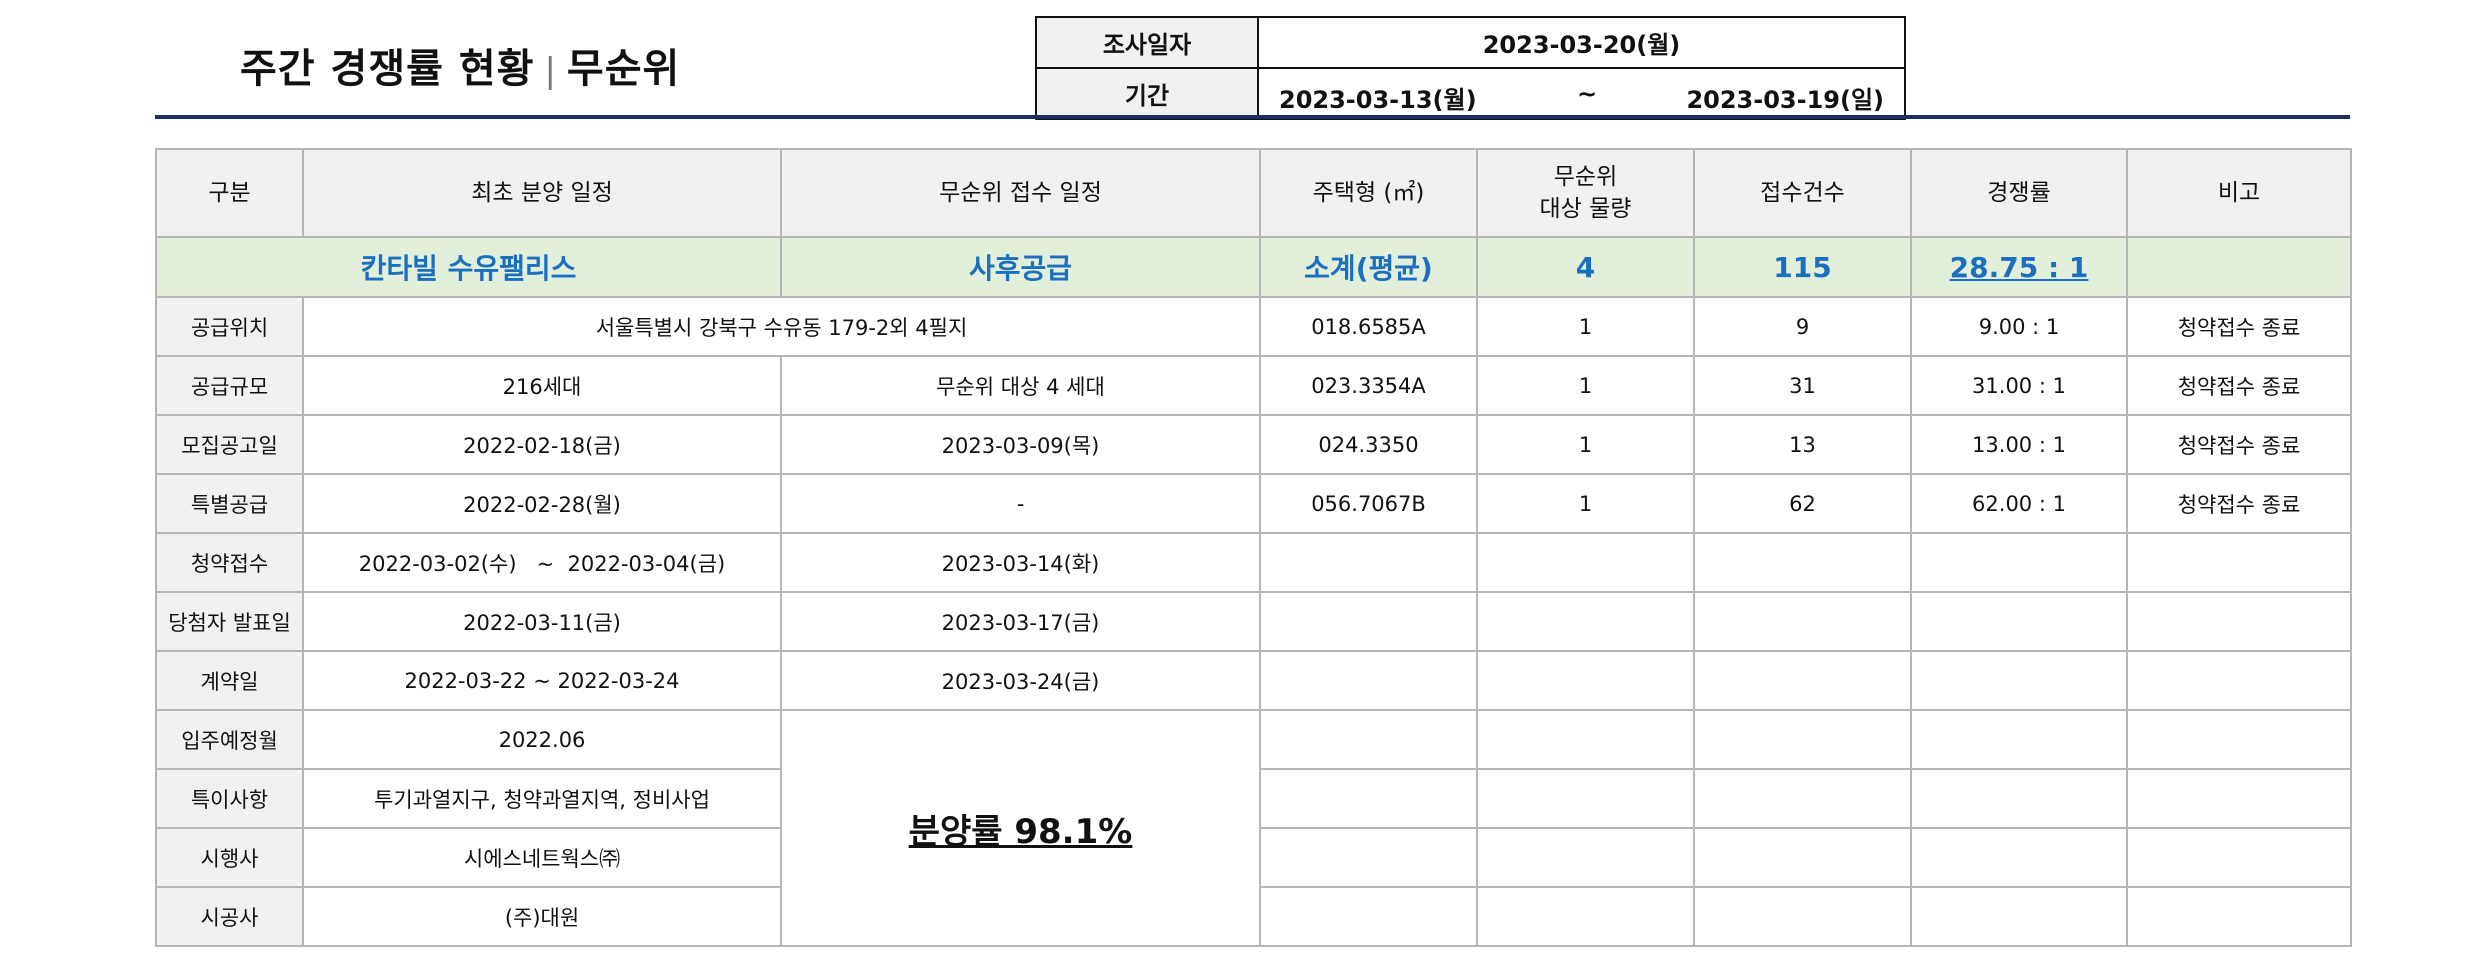 Image resolution: width=2480 pixels, height=980 pixels. Describe the element at coordinates (468, 267) in the screenshot. I see `complex-name: 칸타빌 수유팰리스` at that location.